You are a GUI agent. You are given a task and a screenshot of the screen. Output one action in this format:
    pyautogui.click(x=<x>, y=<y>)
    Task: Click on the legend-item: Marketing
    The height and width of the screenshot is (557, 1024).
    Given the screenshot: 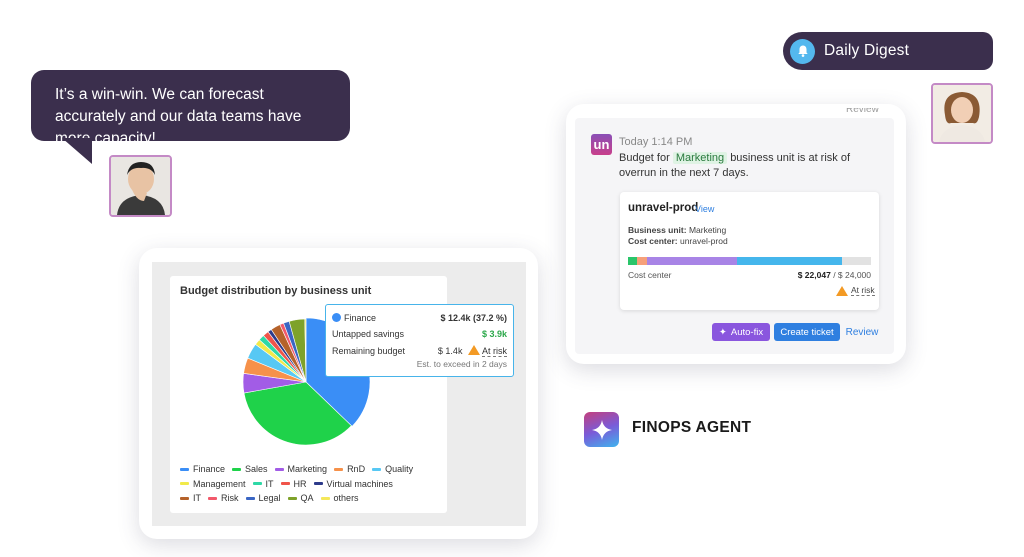 What is the action you would take?
    pyautogui.click(x=301, y=469)
    